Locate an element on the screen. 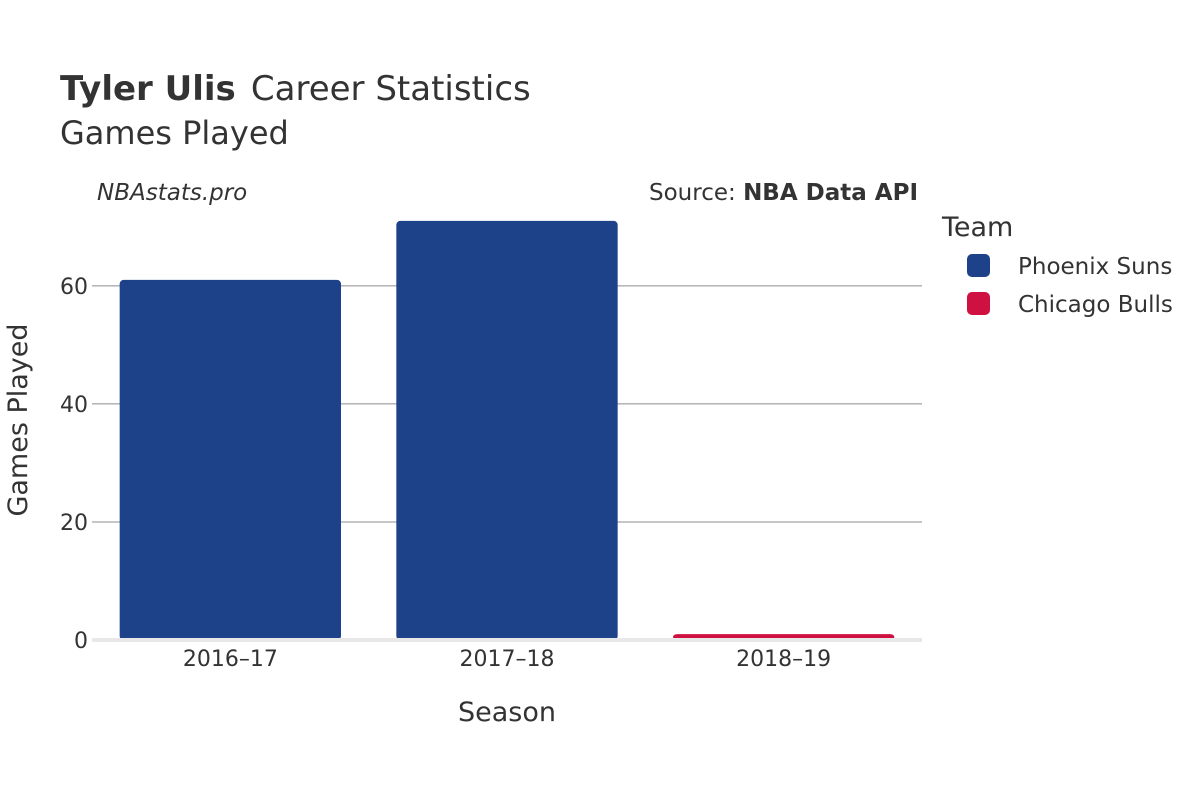 This screenshot has height=800, width=1200. legend-items: Phoenix Suns Chicago Bulls is located at coordinates (1070, 286).